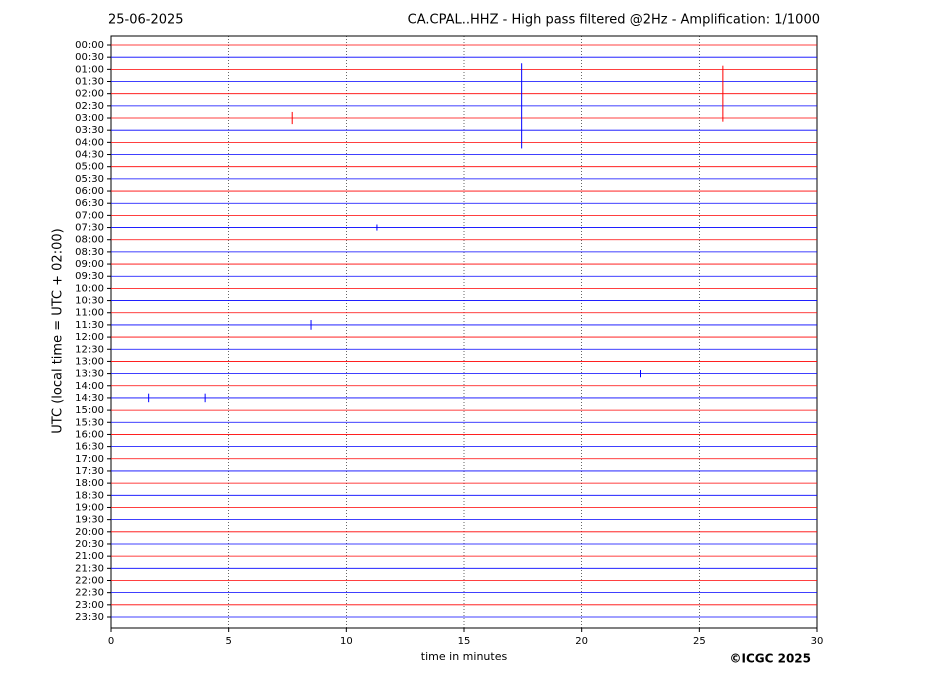  Describe the element at coordinates (89, 422) in the screenshot. I see `y-tick-label: 15:30` at that location.